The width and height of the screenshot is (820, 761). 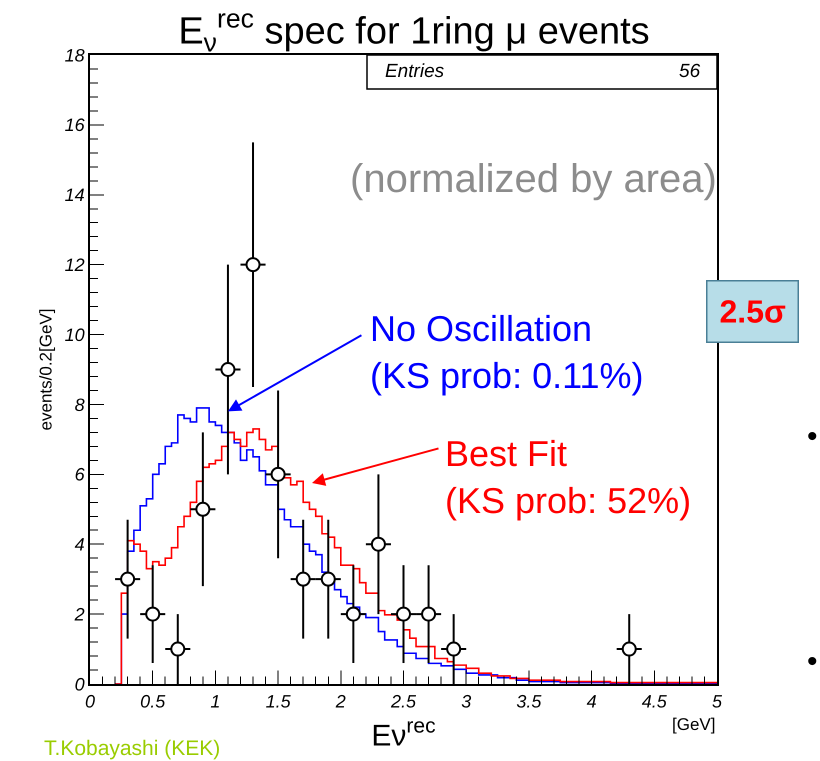 What do you see at coordinates (690, 71) in the screenshot?
I see `annotation: 56` at bounding box center [690, 71].